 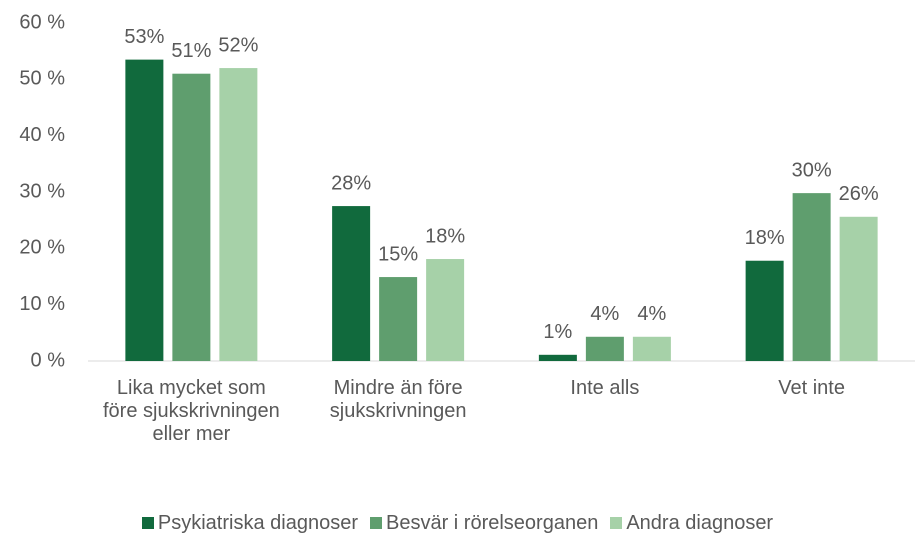 What do you see at coordinates (351, 183) in the screenshot?
I see `data-label: 28%` at bounding box center [351, 183].